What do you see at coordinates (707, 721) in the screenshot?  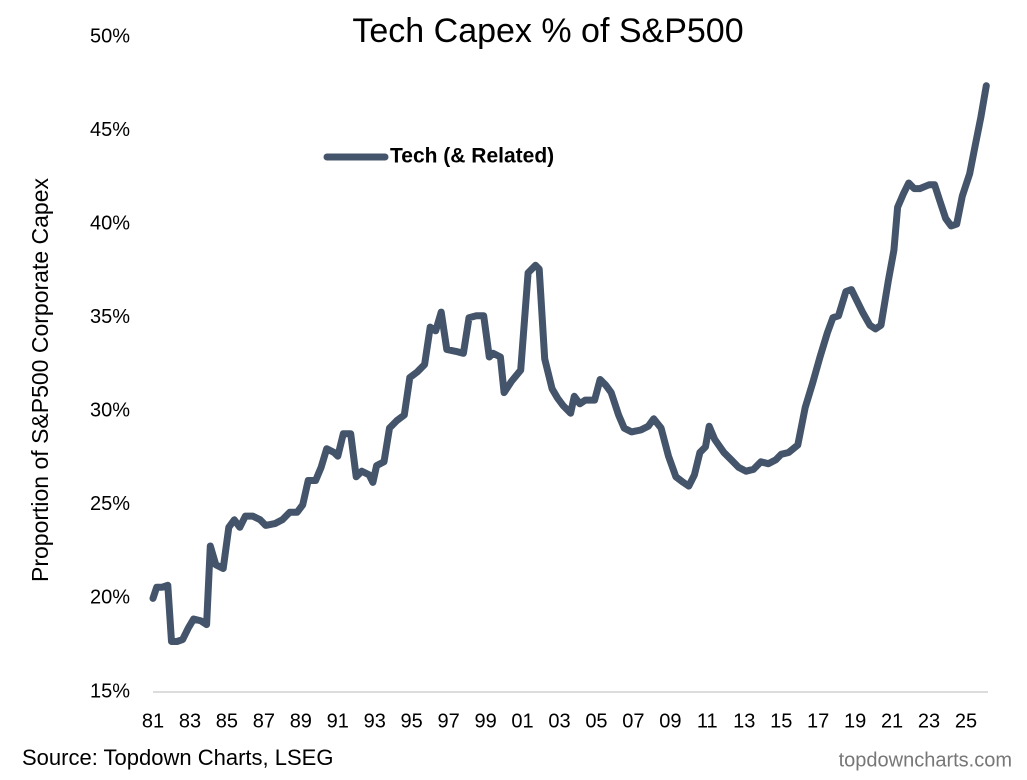 I see `x-tick-label: 11` at bounding box center [707, 721].